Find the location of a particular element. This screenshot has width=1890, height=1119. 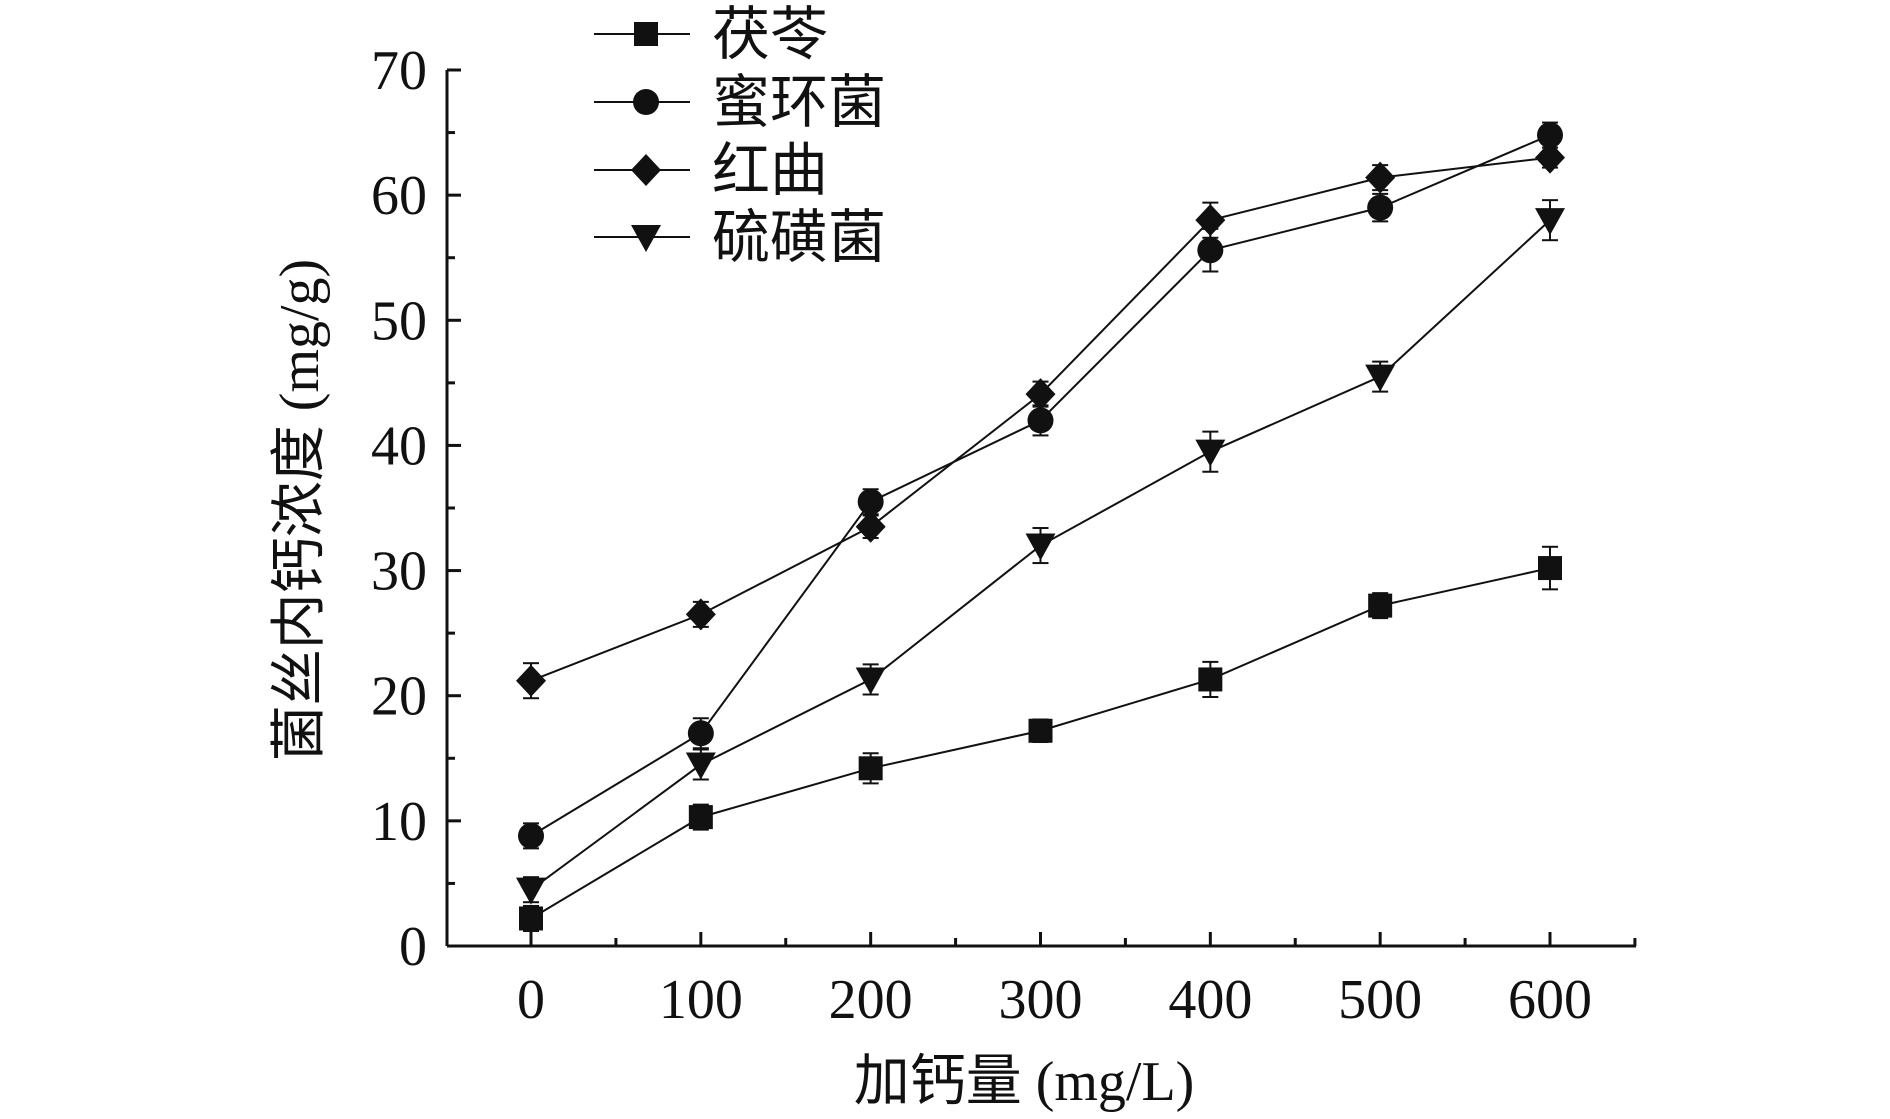

legend-item: 红曲 is located at coordinates (711, 170).